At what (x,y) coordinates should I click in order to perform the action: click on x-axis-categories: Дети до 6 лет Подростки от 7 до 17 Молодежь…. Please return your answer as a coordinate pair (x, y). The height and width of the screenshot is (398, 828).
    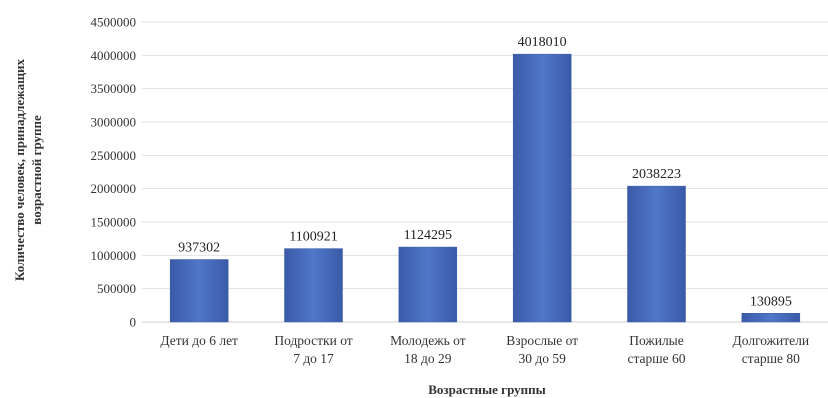
    Looking at the image, I should click on (484, 349).